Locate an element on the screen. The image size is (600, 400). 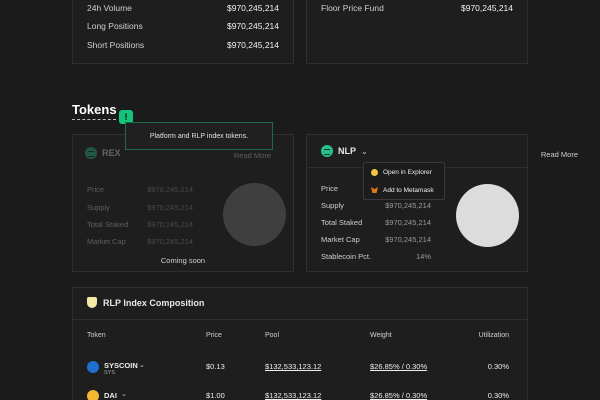
nlp-token-name: NLP is located at coordinates (347, 151).